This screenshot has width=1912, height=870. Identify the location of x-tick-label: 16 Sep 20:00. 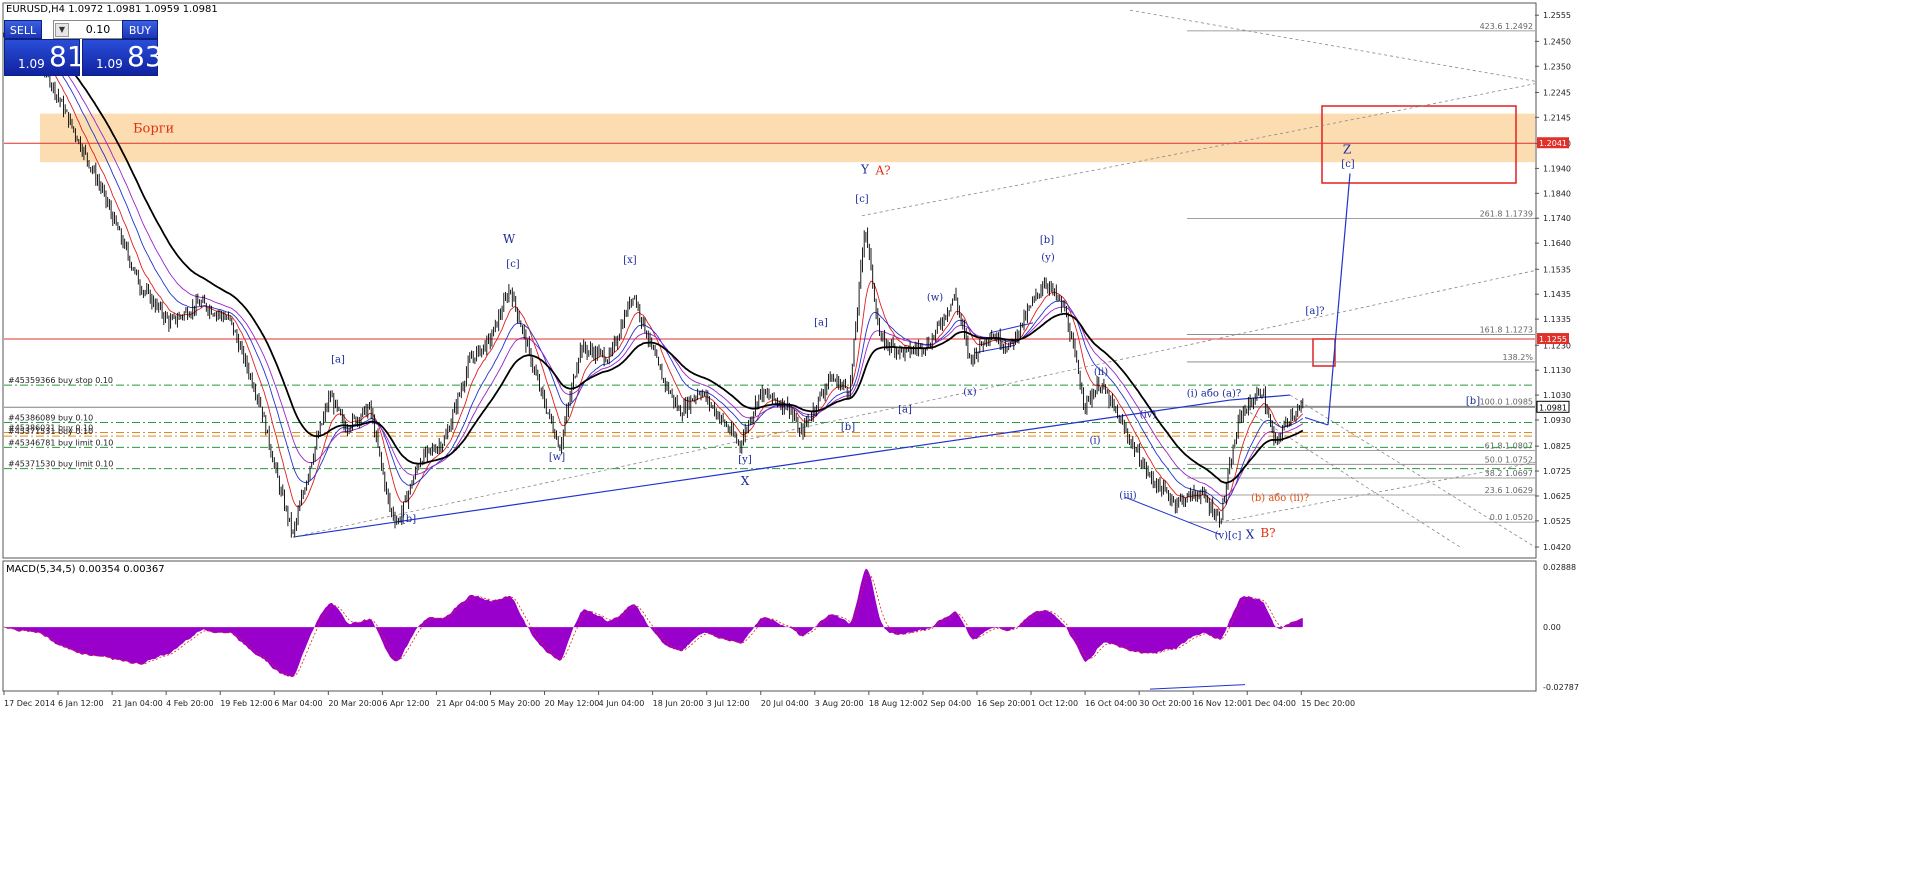
(1003, 703).